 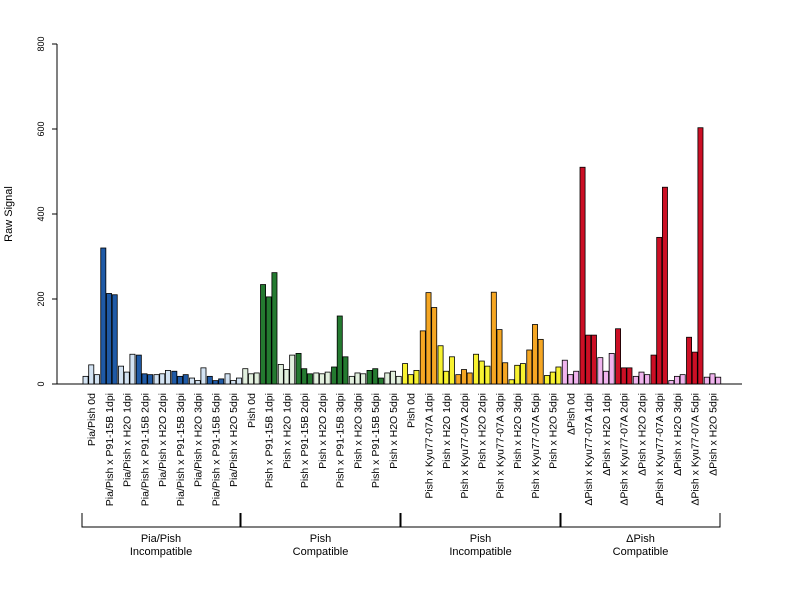 What do you see at coordinates (571, 414) in the screenshot?
I see `x-tick-label: ΔPish 0d` at bounding box center [571, 414].